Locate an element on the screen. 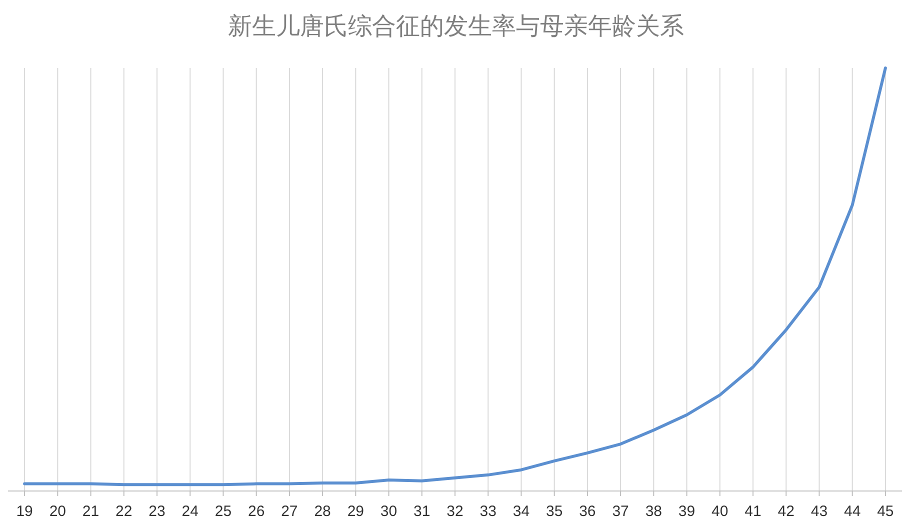  x-tick-label: 23 is located at coordinates (157, 511).